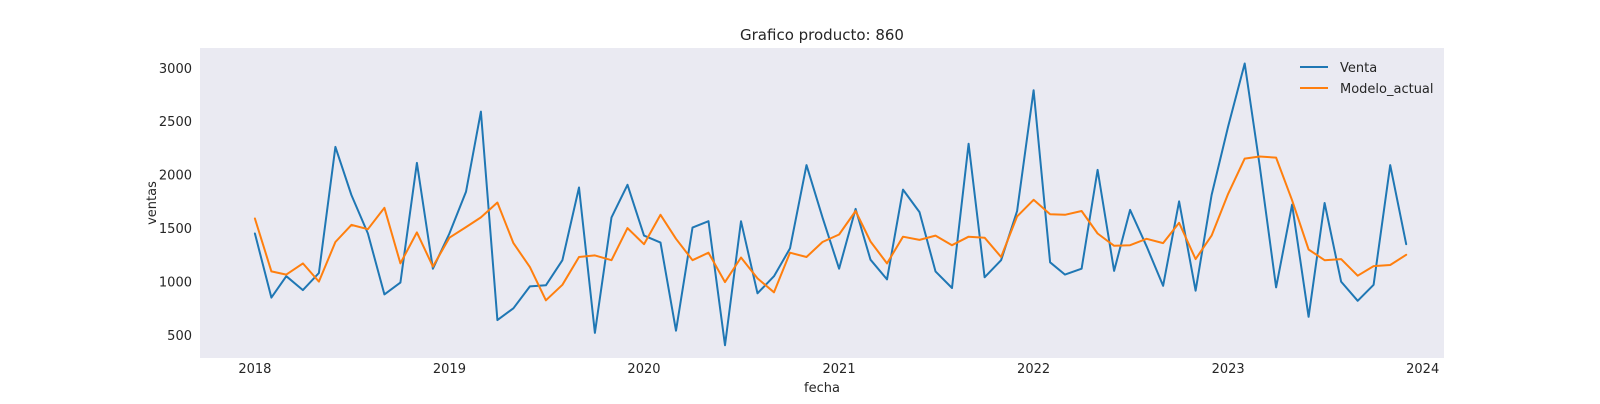  Describe the element at coordinates (152, 203) in the screenshot. I see `y-axis-label: ventas` at that location.